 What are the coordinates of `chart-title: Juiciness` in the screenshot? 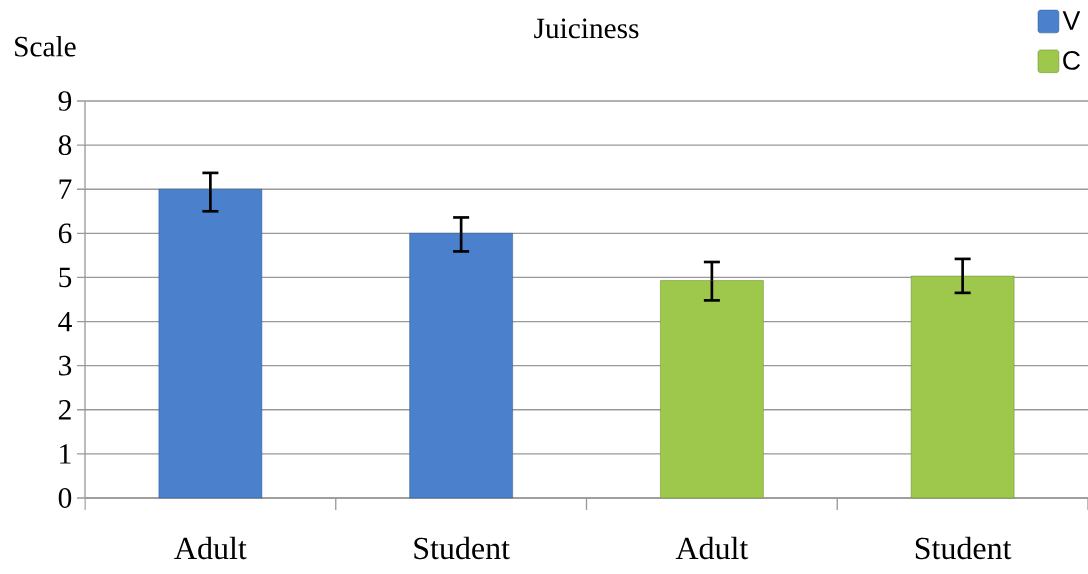 It's located at (586, 28).